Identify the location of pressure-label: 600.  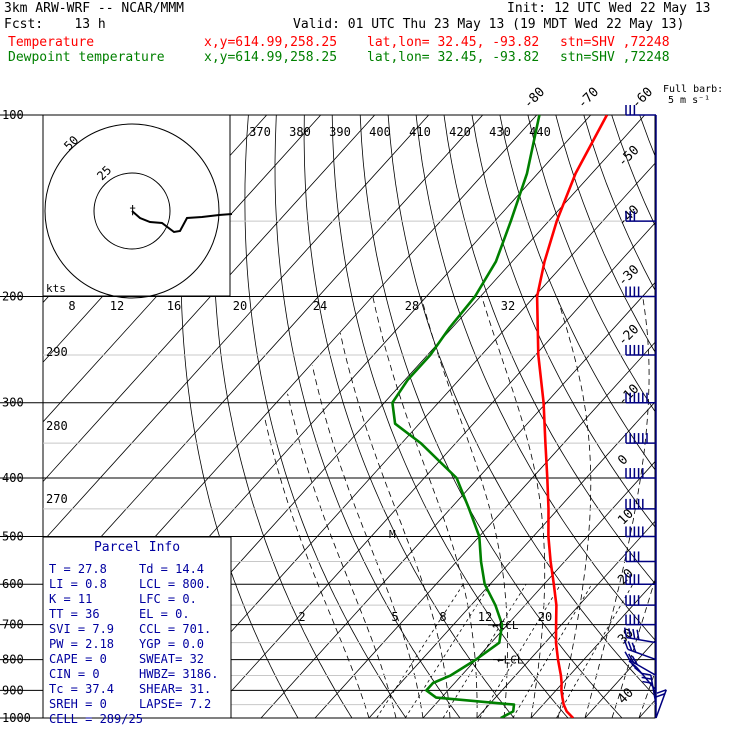
(13, 584).